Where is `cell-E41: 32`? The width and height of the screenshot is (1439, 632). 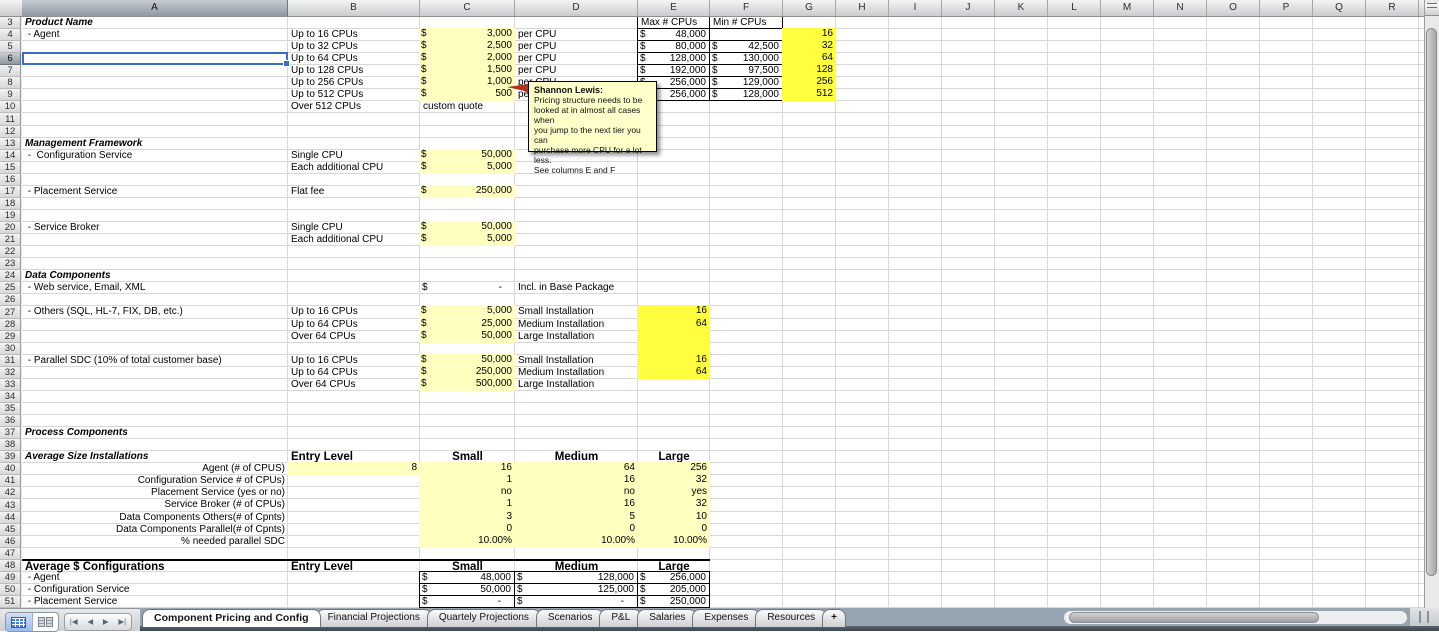
cell-E41: 32 is located at coordinates (673, 480).